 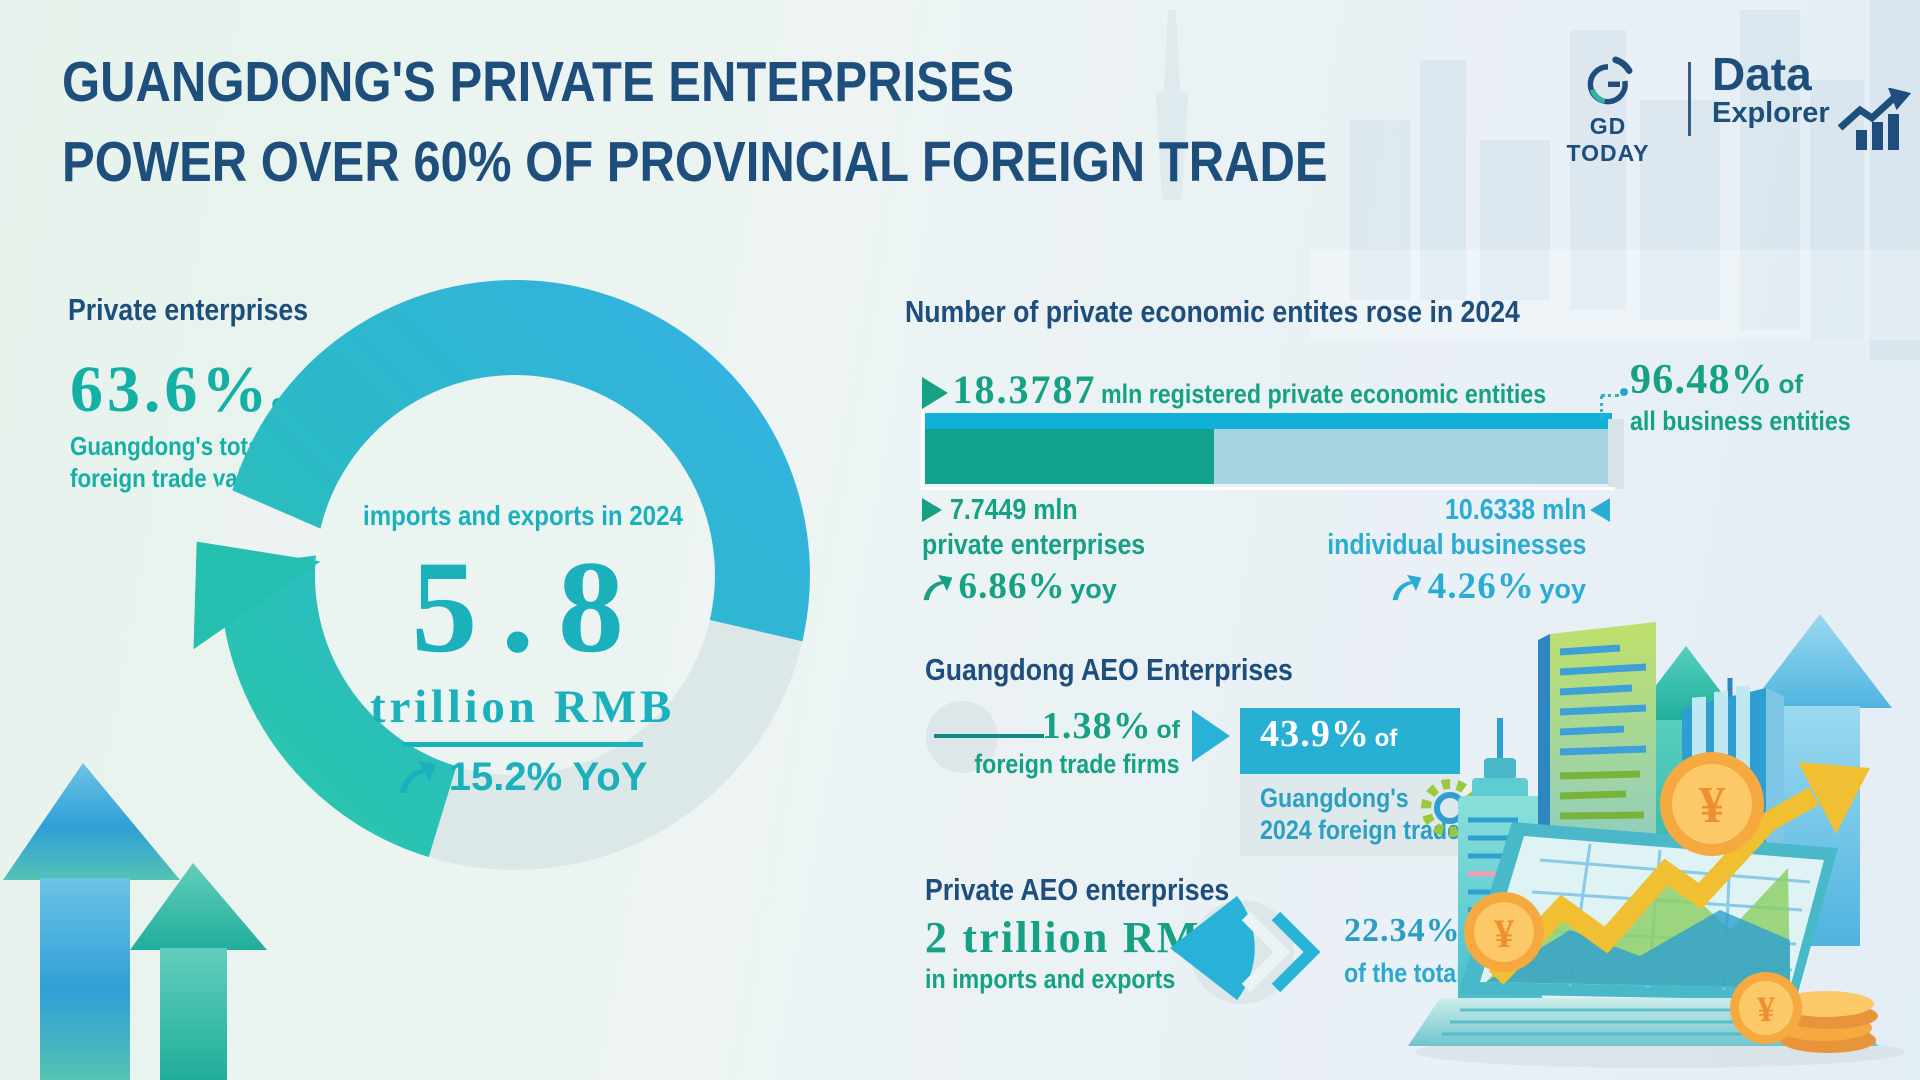 What do you see at coordinates (522, 707) in the screenshot?
I see `donut-unit: trillion RMB` at bounding box center [522, 707].